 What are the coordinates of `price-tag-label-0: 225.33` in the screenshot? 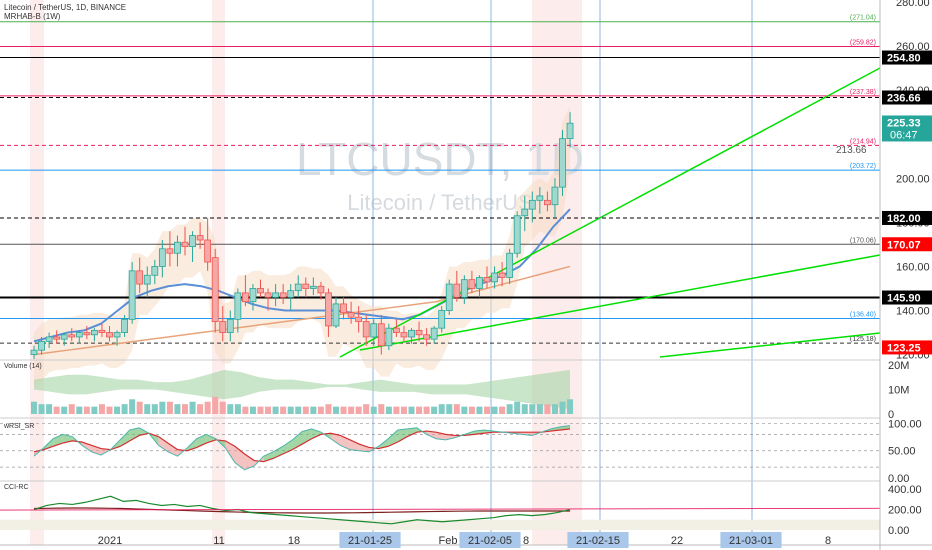 It's located at (904, 123).